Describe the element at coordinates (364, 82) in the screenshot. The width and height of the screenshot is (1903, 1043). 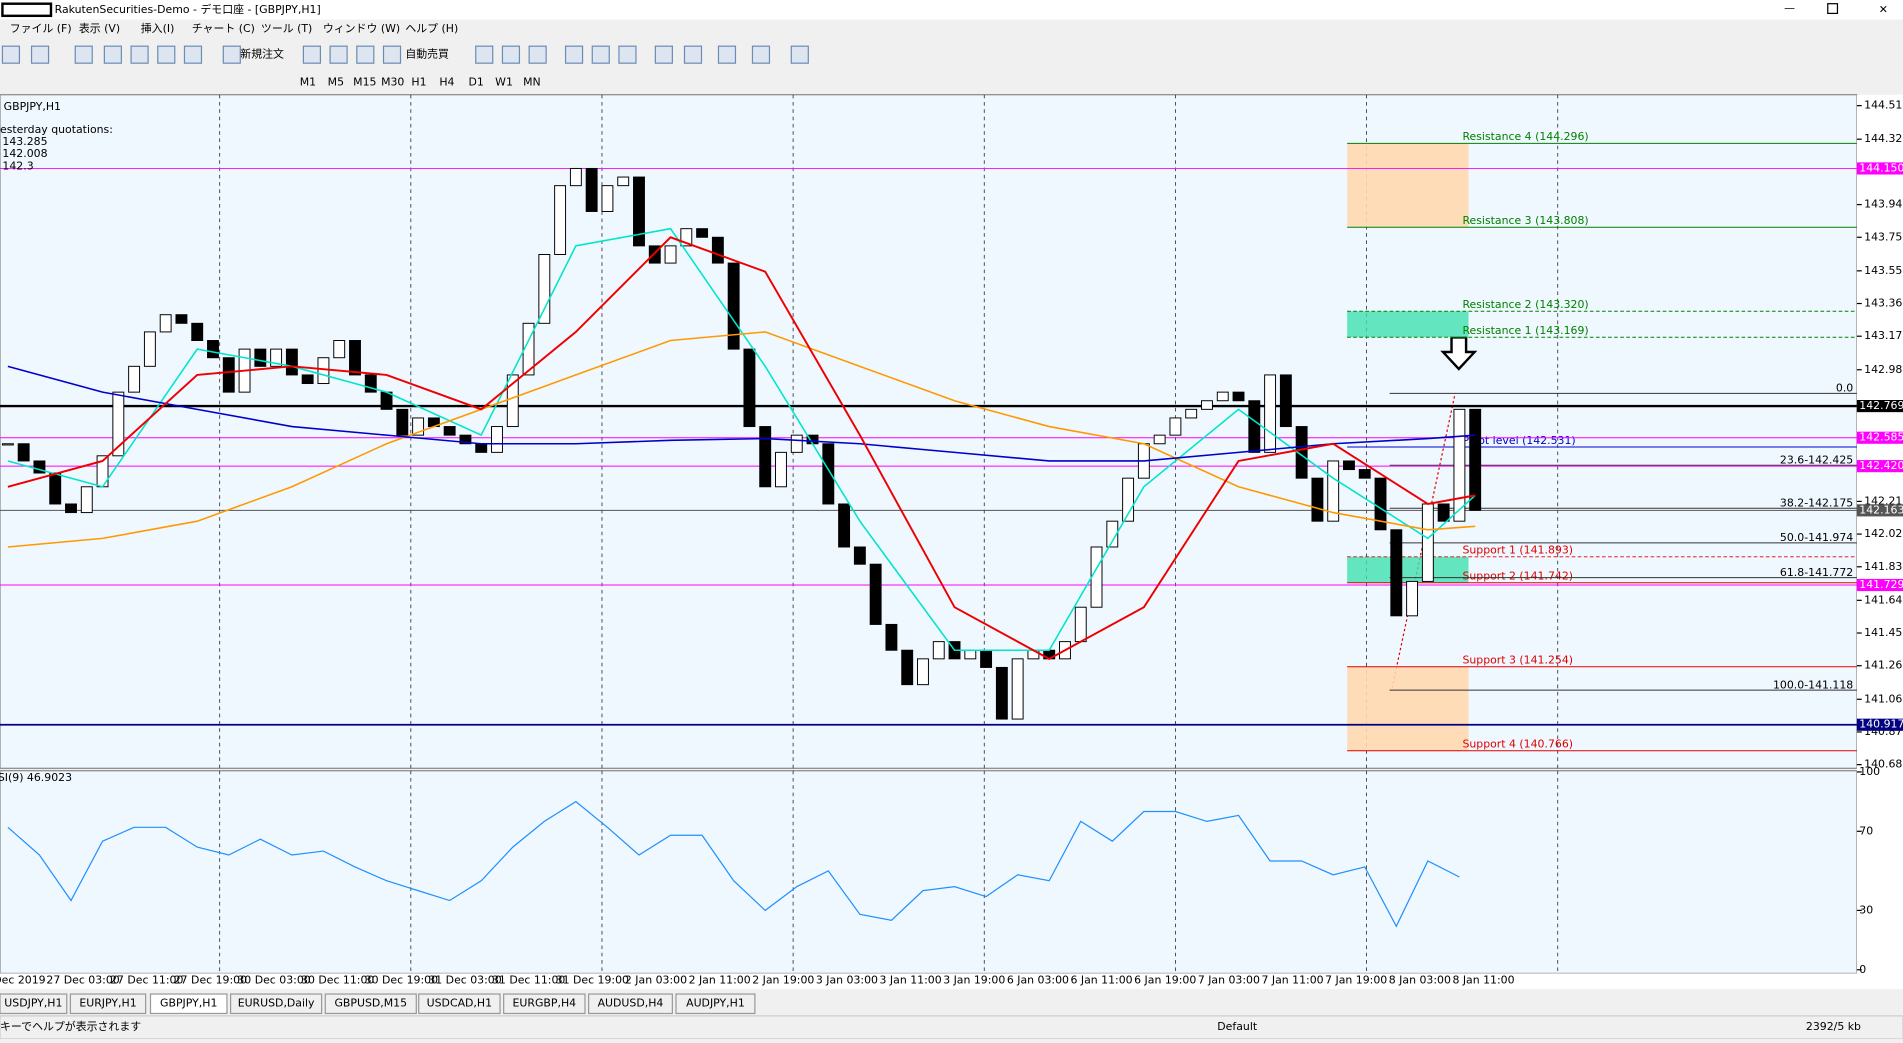
I see `timeframe-button: M15` at that location.